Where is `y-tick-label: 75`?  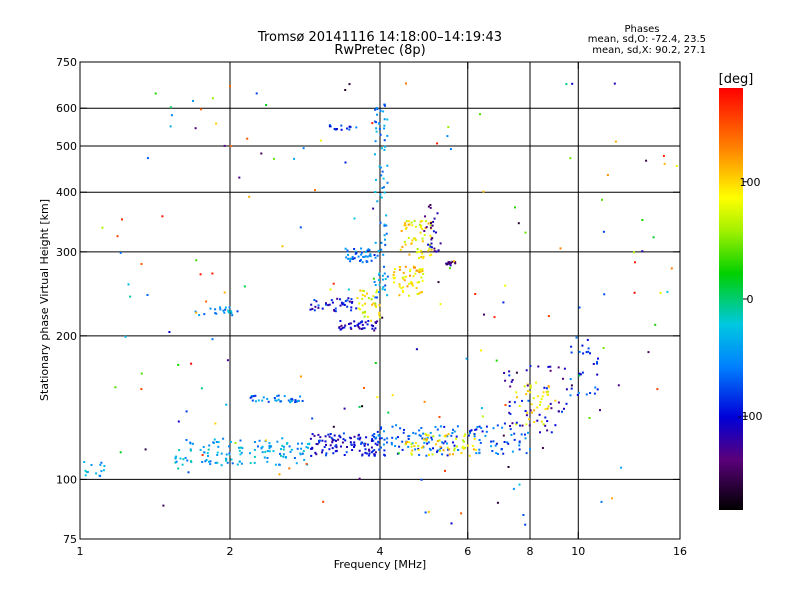 y-tick-label: 75 is located at coordinates (70, 539).